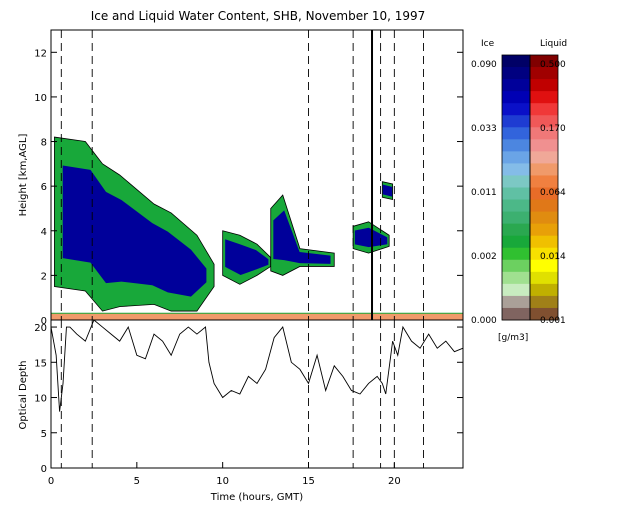 The height and width of the screenshot is (512, 640). Describe the element at coordinates (484, 257) in the screenshot. I see `colorbar-ice-tick-3: 0.002` at that location.